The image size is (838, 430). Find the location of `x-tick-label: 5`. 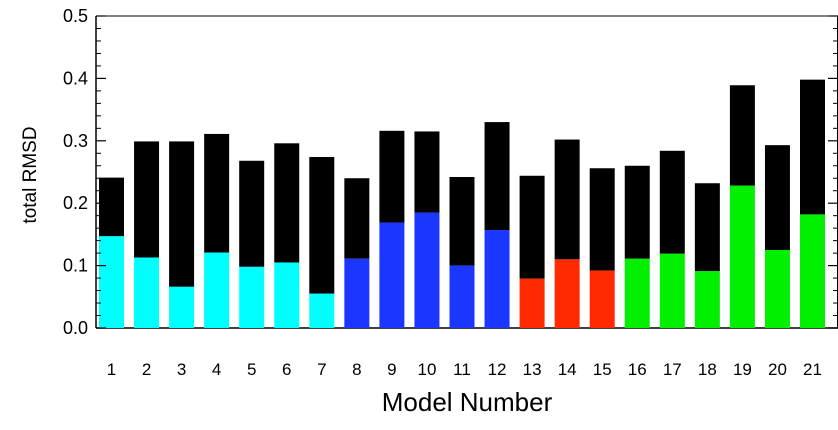

x-tick-label: 5 is located at coordinates (251, 369).